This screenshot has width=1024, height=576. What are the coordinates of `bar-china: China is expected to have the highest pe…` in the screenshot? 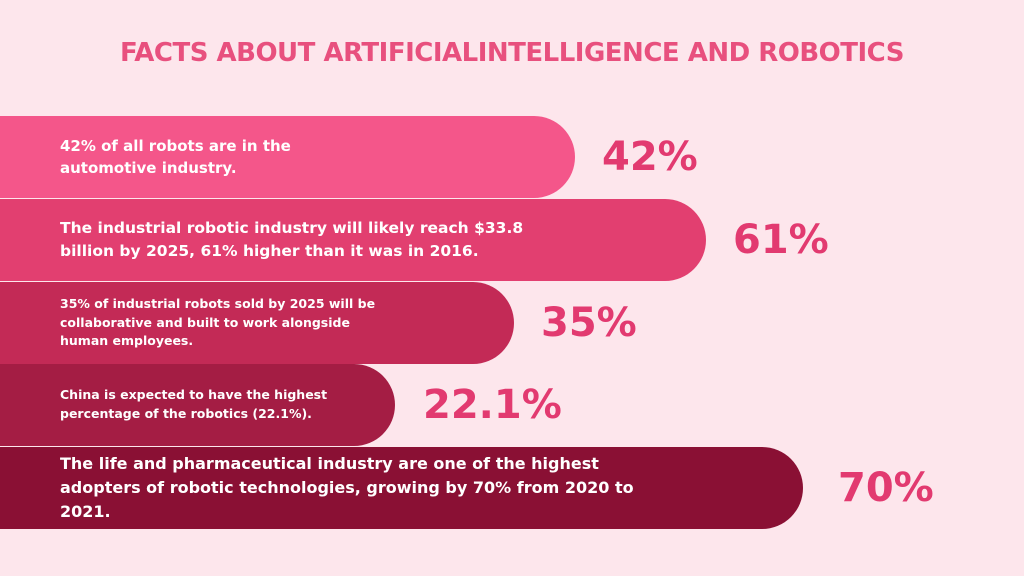 It's located at (197, 405).